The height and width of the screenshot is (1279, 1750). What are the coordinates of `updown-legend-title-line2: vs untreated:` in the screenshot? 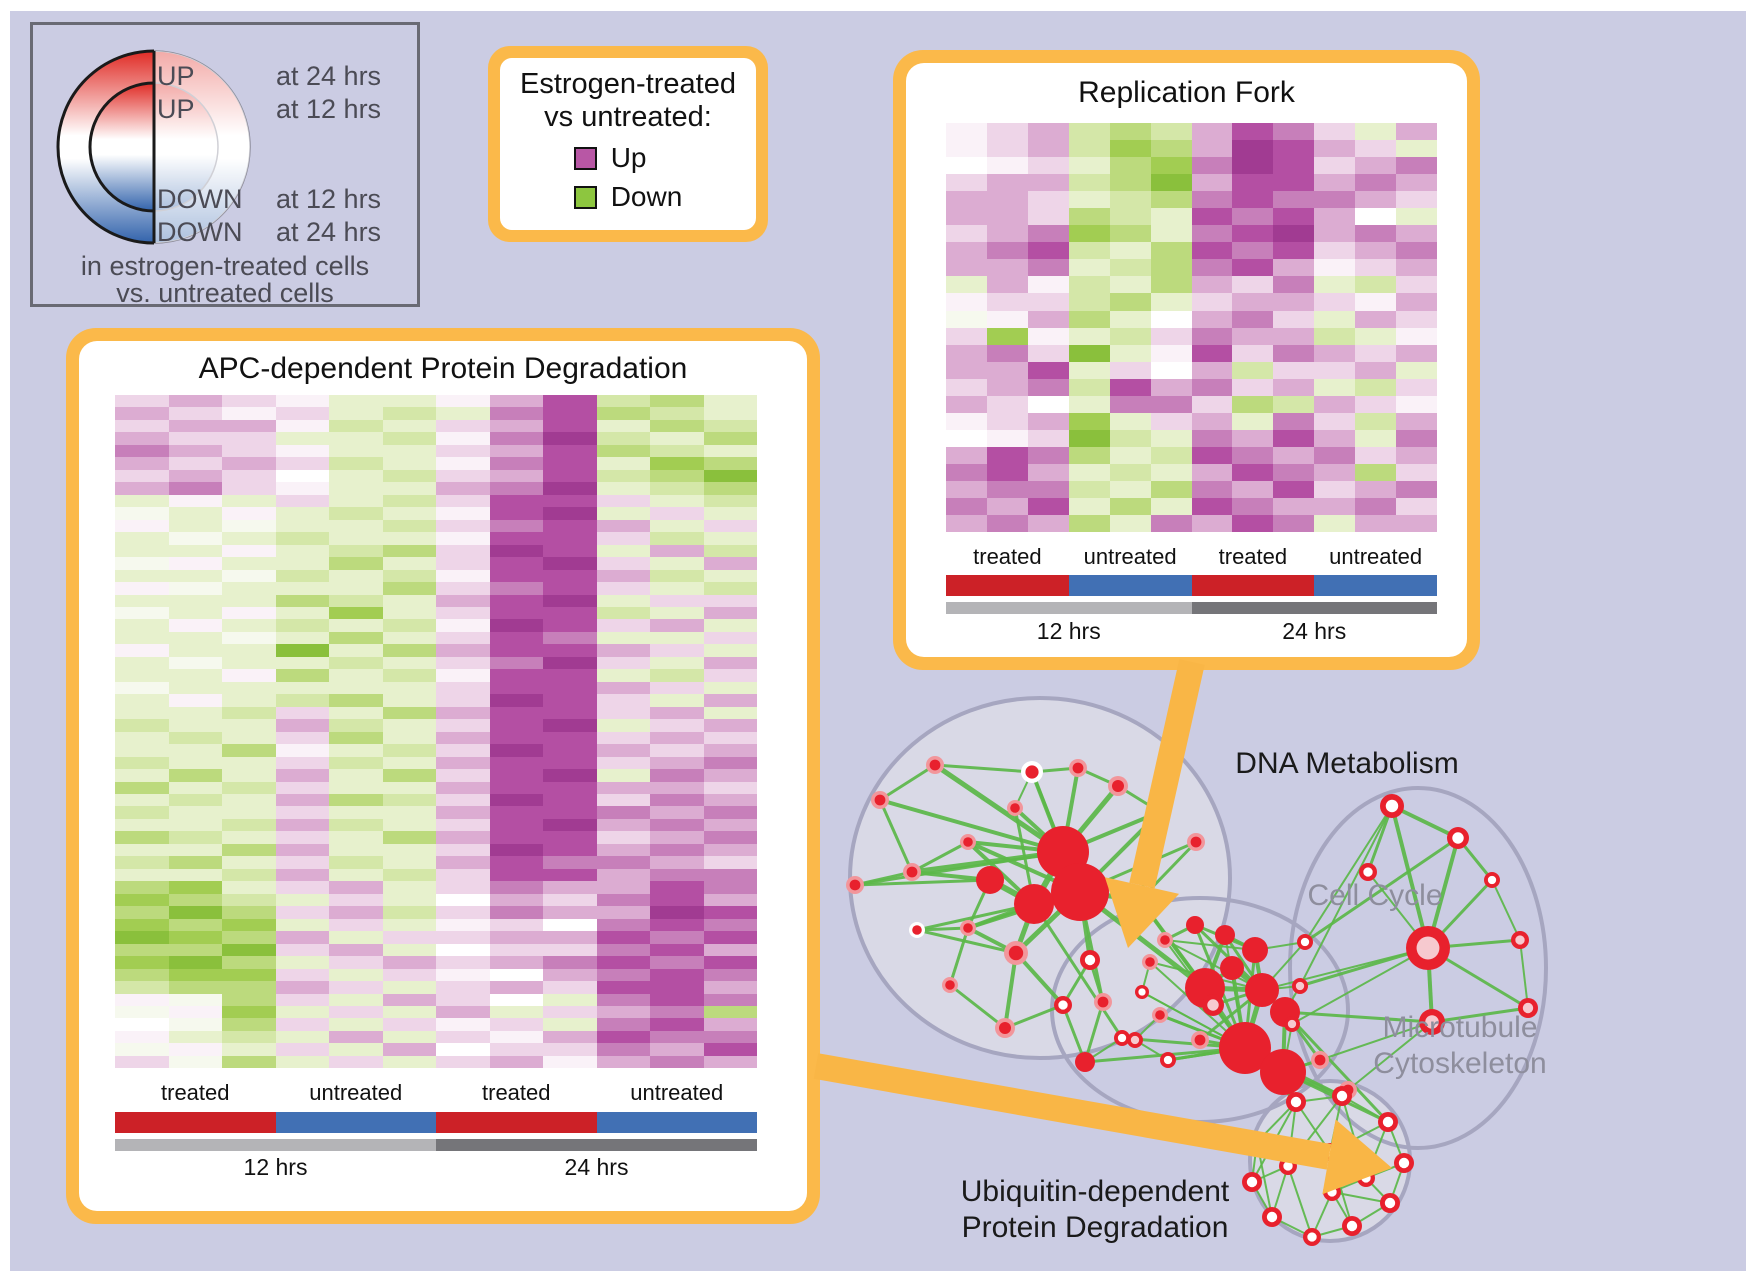 It's located at (628, 117).